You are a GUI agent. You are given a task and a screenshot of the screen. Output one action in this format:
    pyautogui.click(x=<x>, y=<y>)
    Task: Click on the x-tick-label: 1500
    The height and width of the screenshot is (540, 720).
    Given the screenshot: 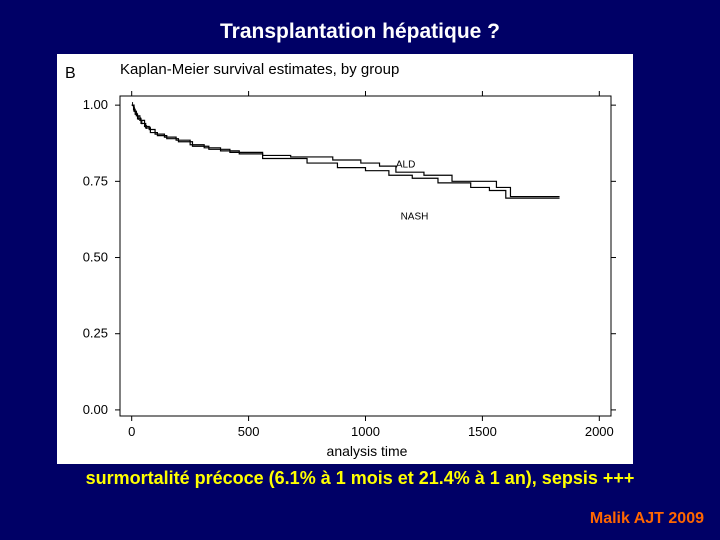 What is the action you would take?
    pyautogui.click(x=482, y=431)
    